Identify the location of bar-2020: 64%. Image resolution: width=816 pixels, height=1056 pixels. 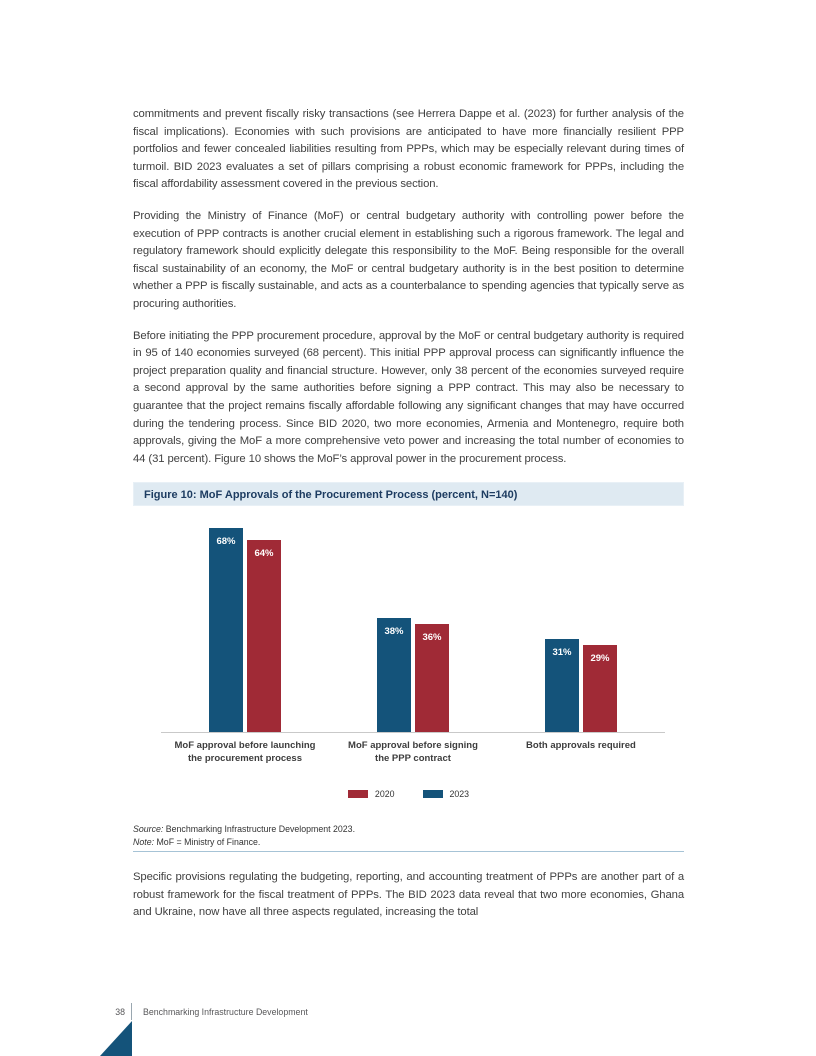
(263, 636).